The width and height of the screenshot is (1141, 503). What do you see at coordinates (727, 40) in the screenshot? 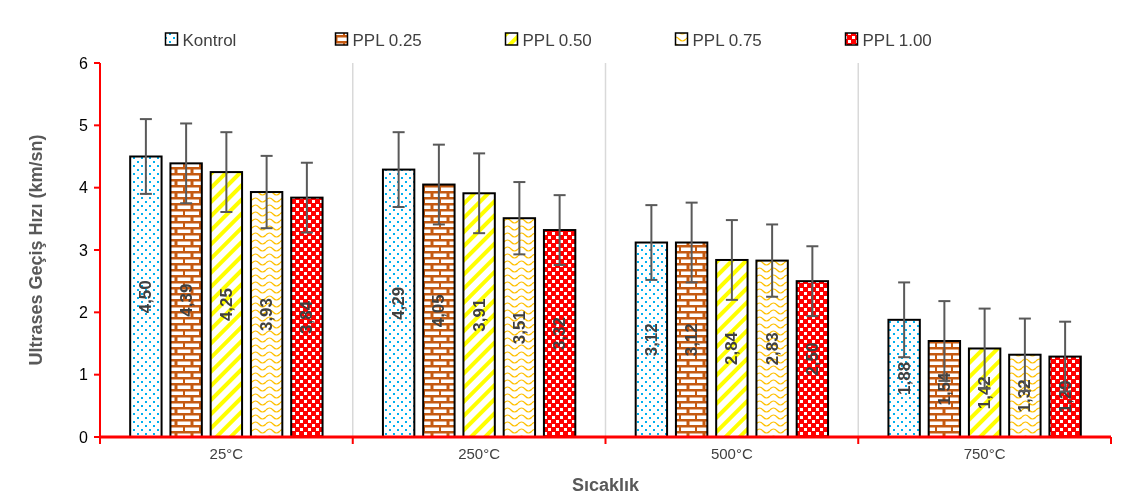
I see `legend-label: PPL 0.75` at bounding box center [727, 40].